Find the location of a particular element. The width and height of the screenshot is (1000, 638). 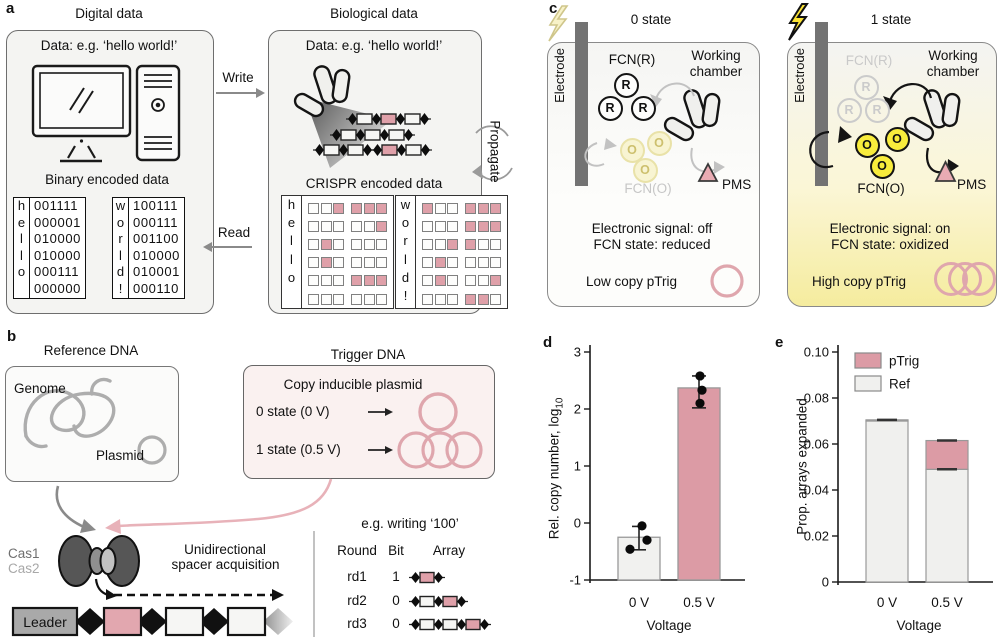

crispr-array-graphics is located at coordinates (400, 138).